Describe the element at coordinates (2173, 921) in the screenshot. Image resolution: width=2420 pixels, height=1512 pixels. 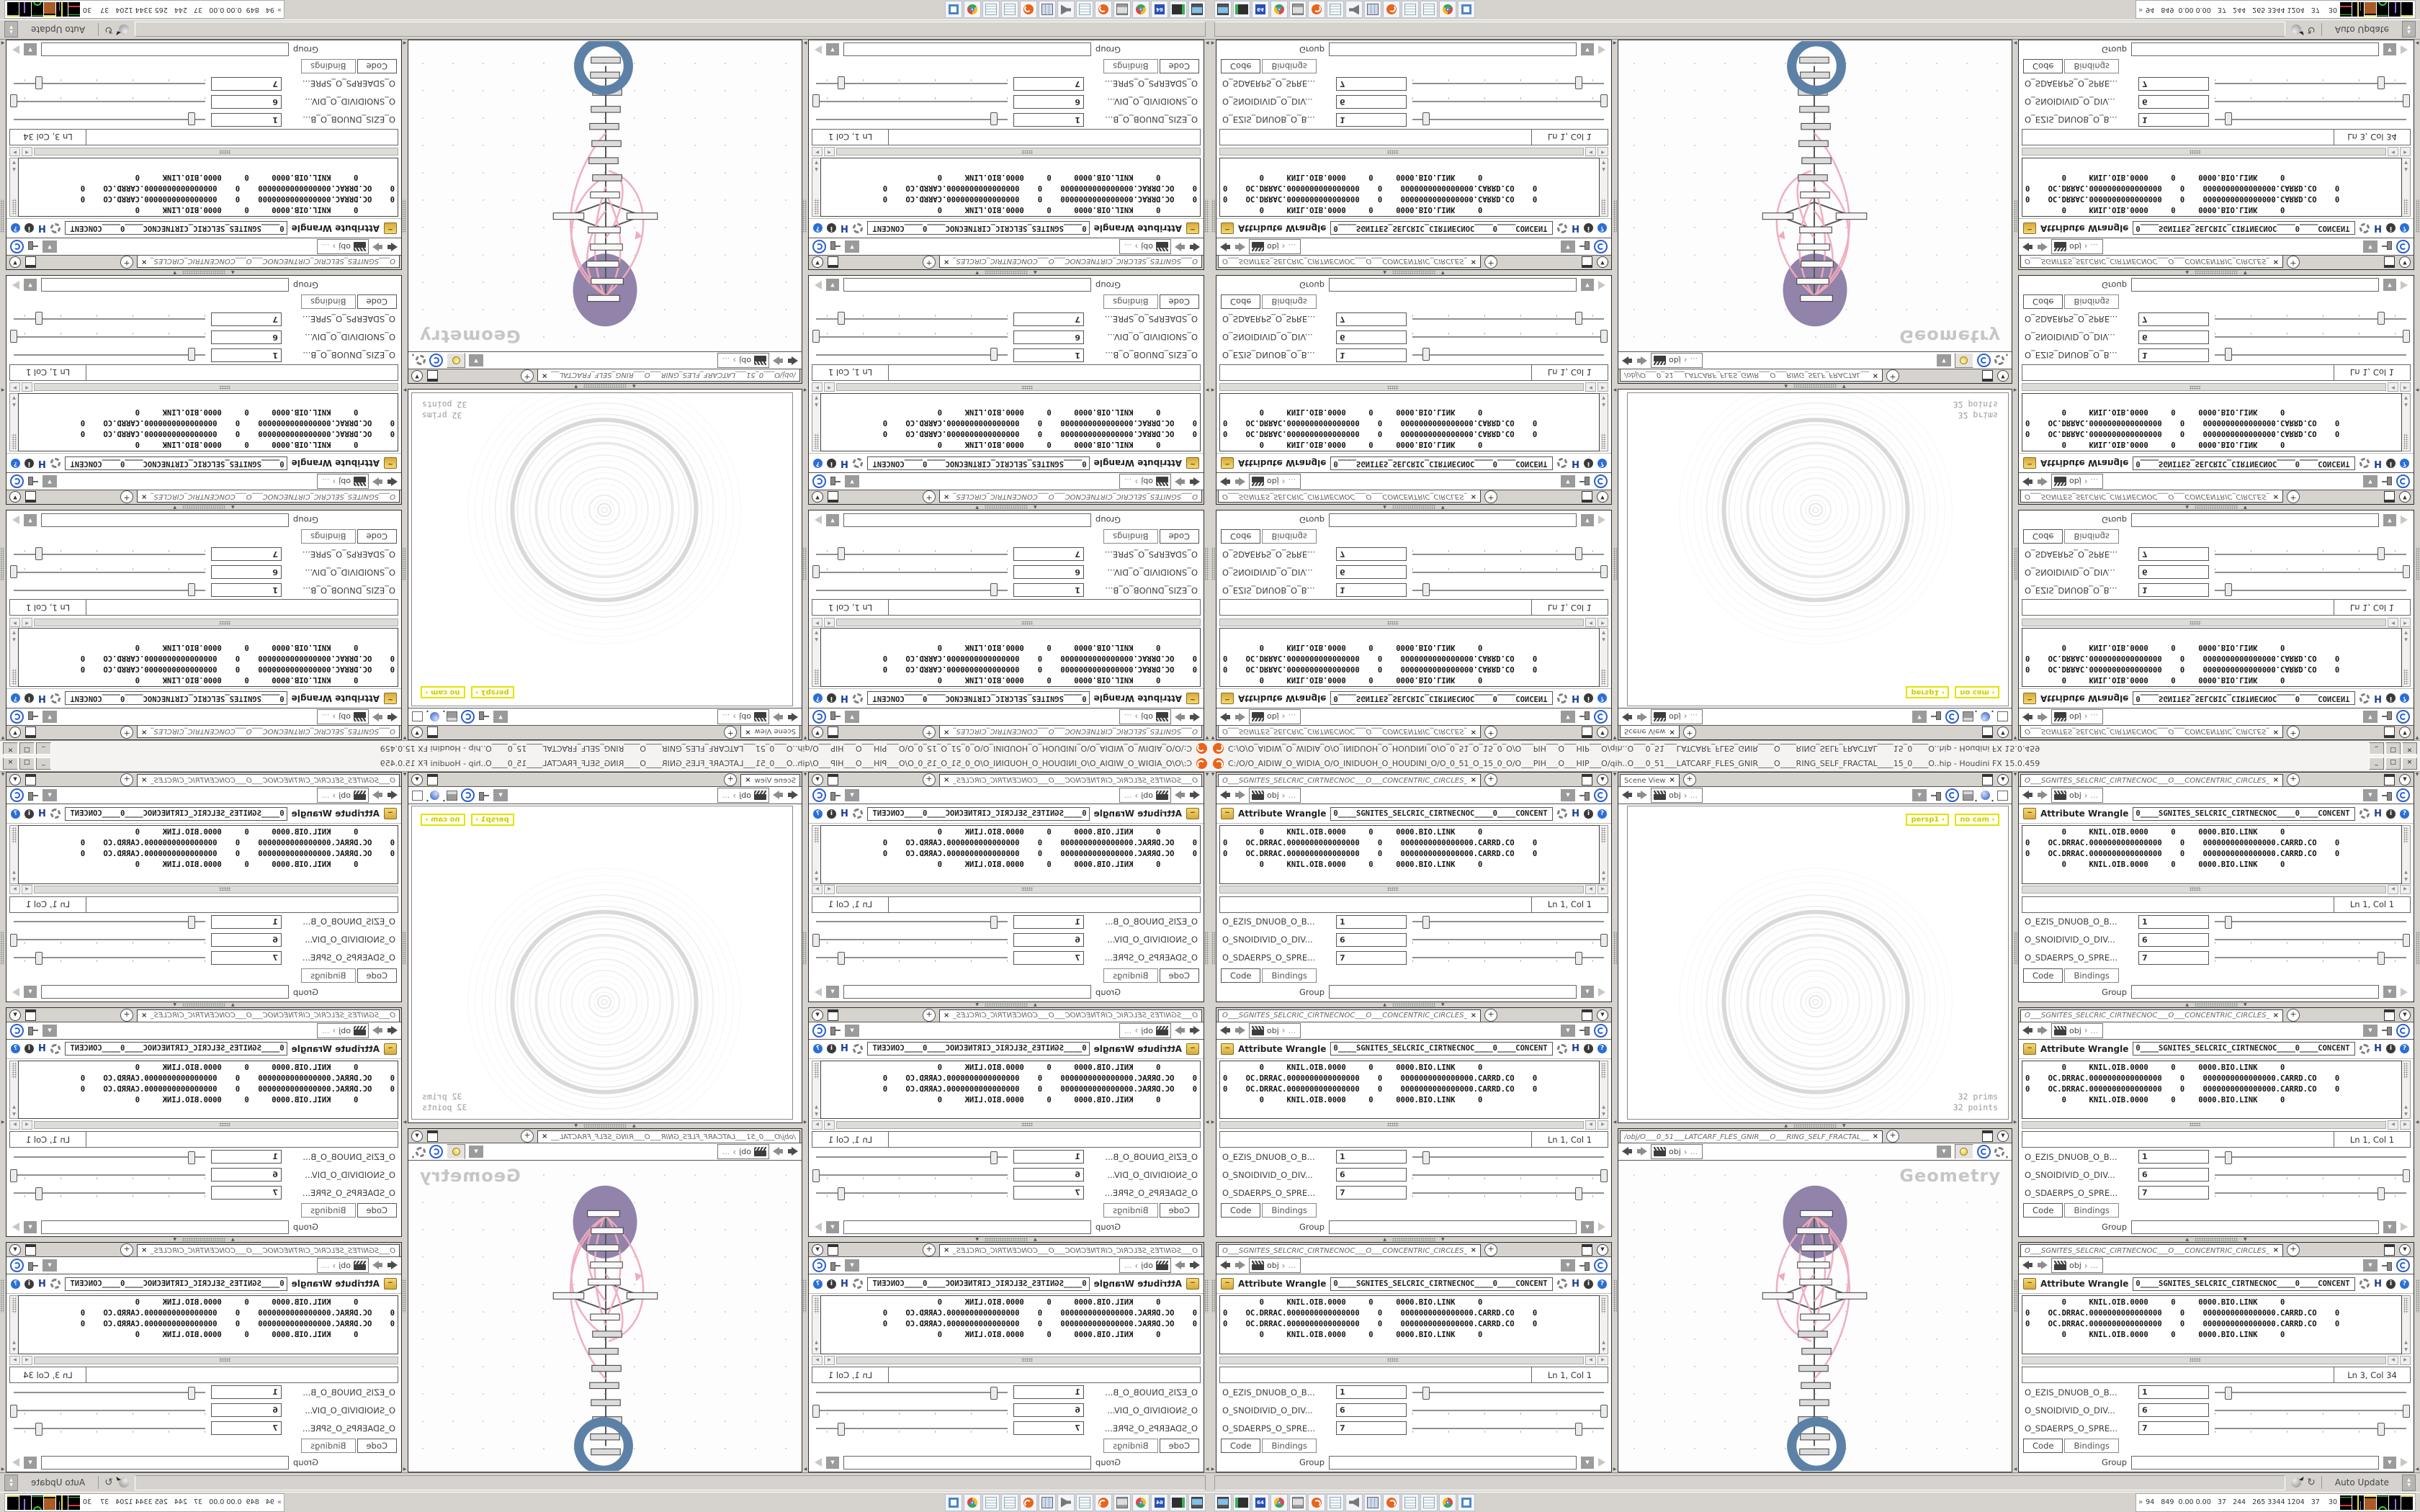
I see `param-value-field: 1` at that location.